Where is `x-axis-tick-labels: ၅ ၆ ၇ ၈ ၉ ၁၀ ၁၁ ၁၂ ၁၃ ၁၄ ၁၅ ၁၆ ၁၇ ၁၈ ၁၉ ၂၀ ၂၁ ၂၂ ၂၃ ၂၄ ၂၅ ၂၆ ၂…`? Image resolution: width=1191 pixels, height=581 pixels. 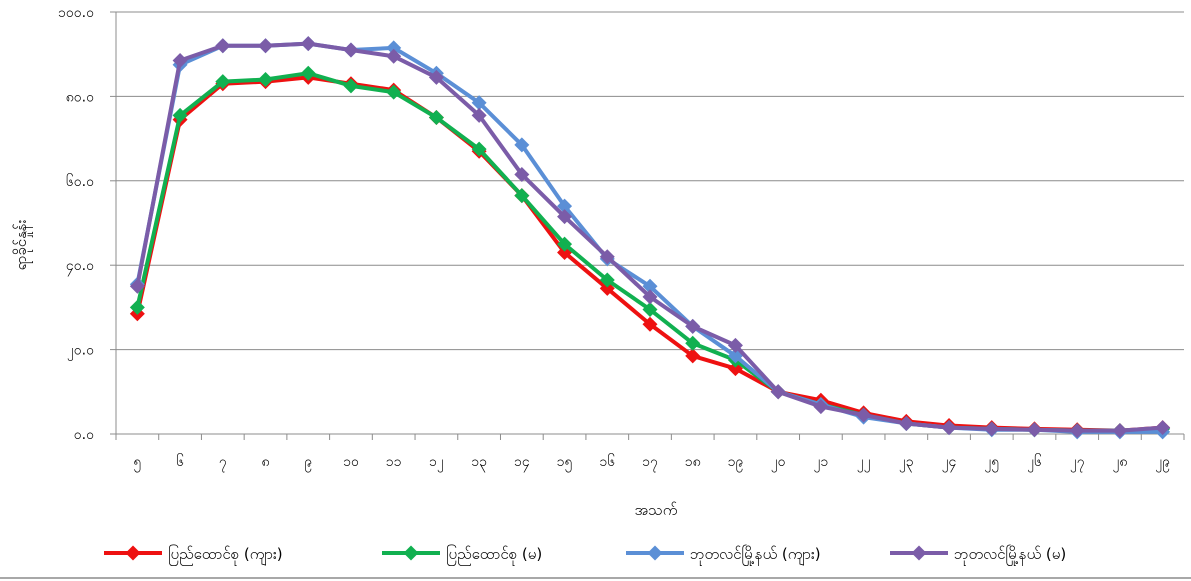
x-axis-tick-labels: ၅ ၆ ၇ ၈ ၉ ၁၀ ၁၁ ၁၂ ၁၃ ၁၄ ၁၅ ၁၆ ၁၇ ၁၈ ၁၉ ၂၀ ၂၁ ၂၂ ၂၃ ၂၄ ၂၅ ၂၆ ၂… is located at coordinates (651, 463).